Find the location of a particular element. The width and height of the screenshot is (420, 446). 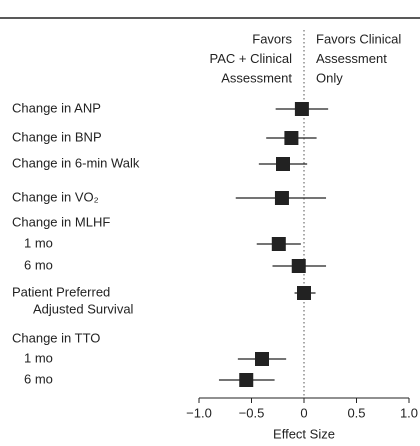

row-label: Patient Preferred is located at coordinates (61, 291).